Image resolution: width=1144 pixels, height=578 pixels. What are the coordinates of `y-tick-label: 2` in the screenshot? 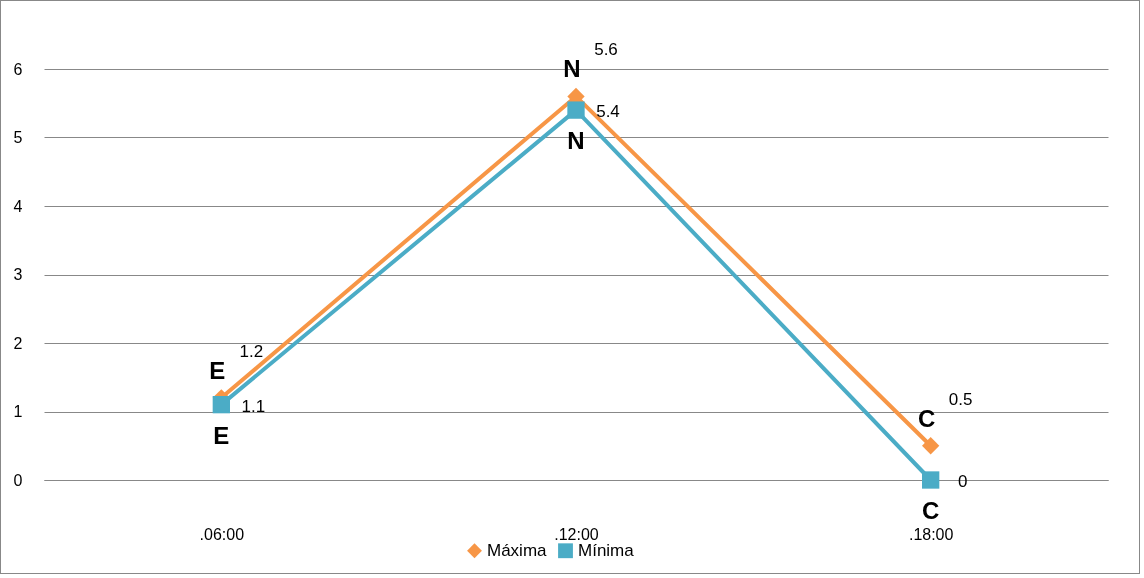 It's located at (18, 343).